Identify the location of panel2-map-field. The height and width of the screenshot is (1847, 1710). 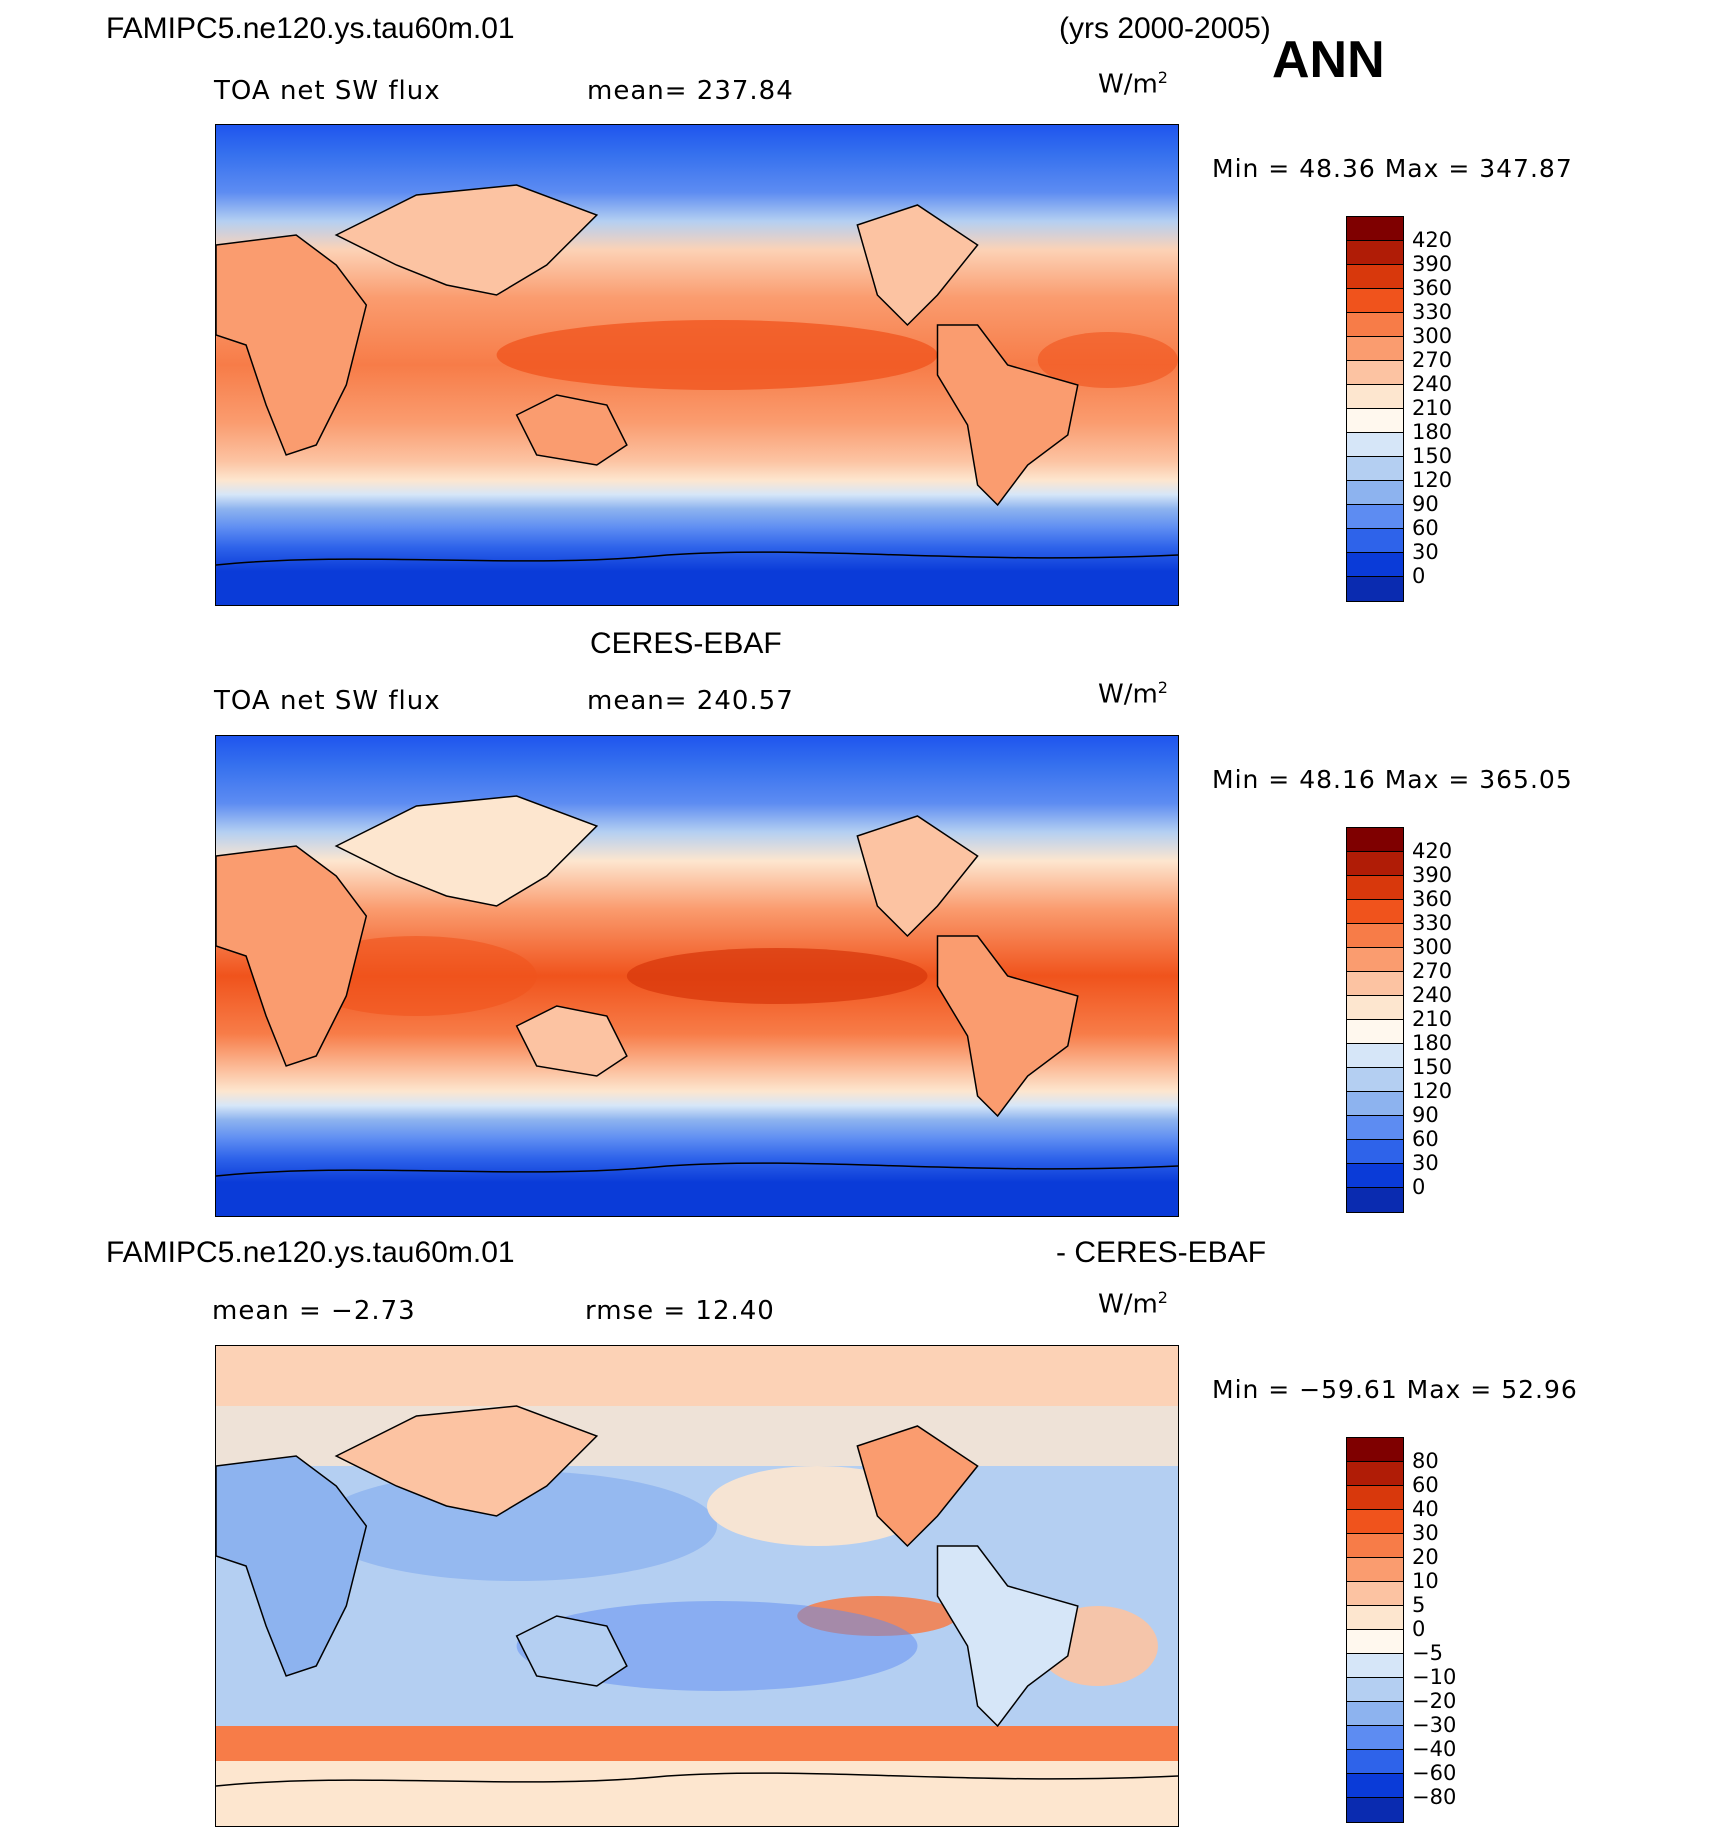
(697, 976).